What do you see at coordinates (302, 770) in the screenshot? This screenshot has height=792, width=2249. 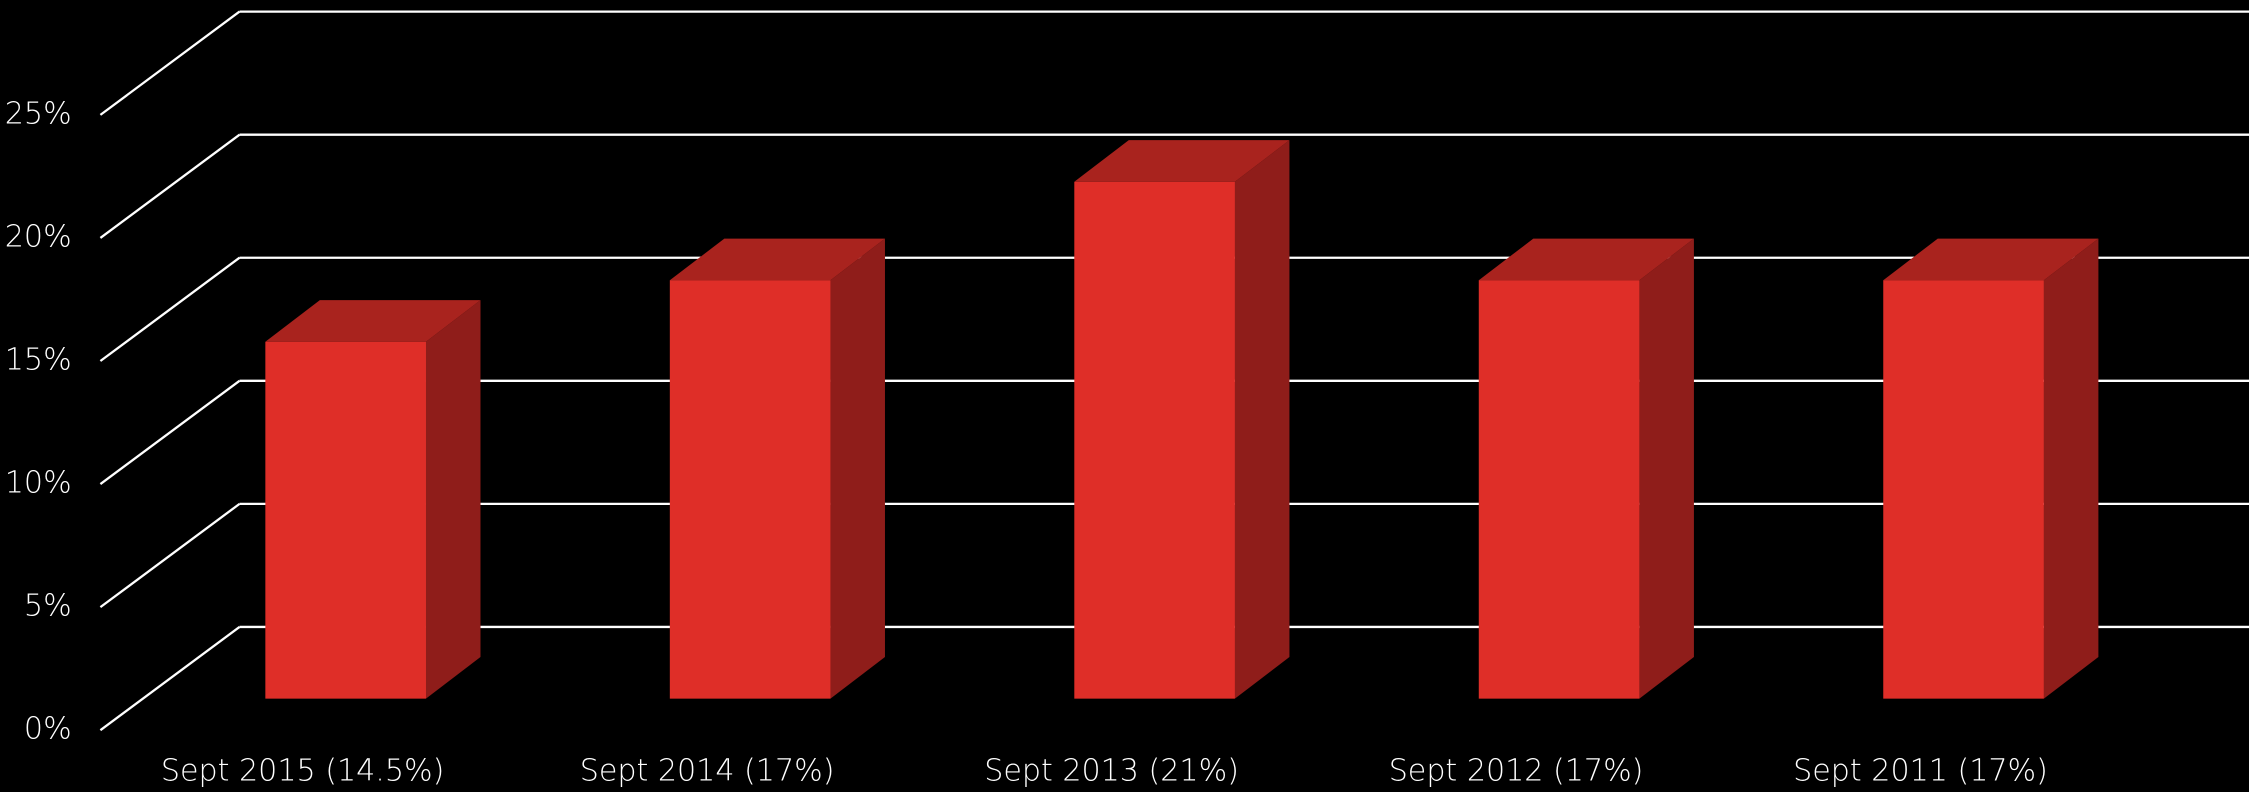 I see `x-tick-label: Sept 2015 (14.5%)` at bounding box center [302, 770].